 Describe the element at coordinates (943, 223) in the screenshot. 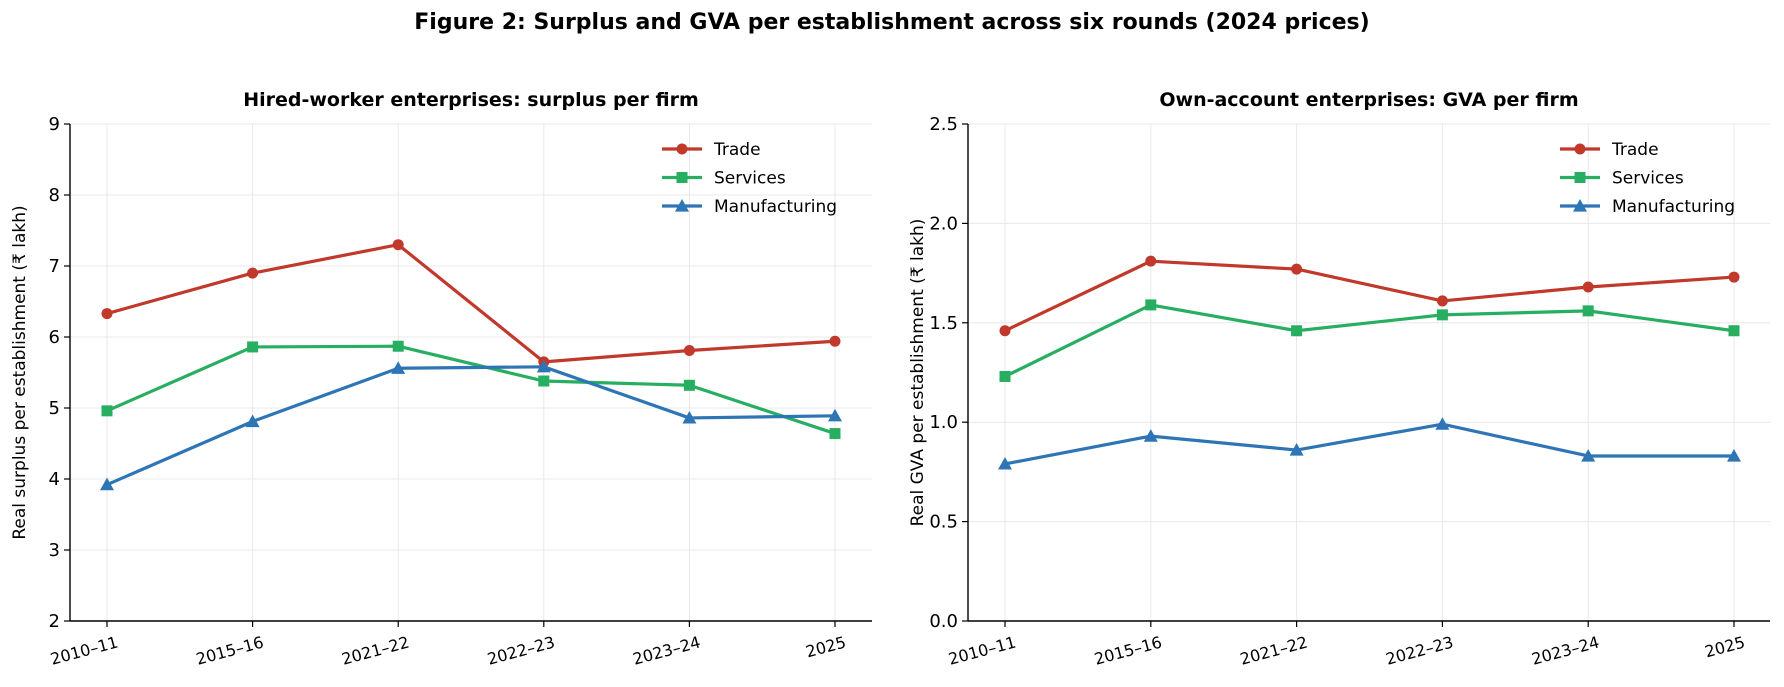

I see `y-tick-label: 2.0` at that location.